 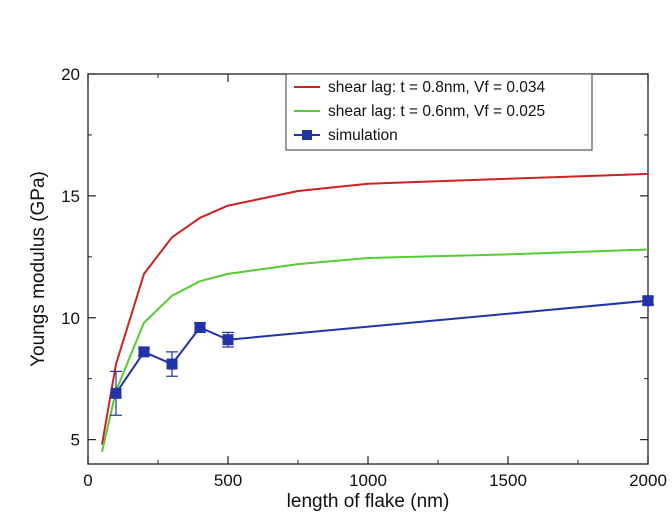 What do you see at coordinates (436, 111) in the screenshot?
I see `legend-label-shear-lag-06: shear lag: t = 0.6nm, Vf = 0.025` at bounding box center [436, 111].